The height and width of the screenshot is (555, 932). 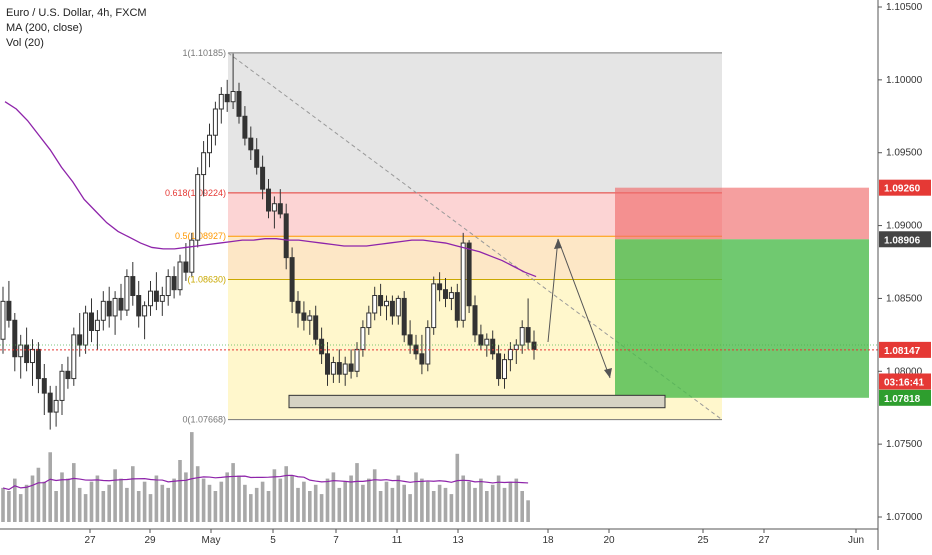 I want to click on x-tick-label: Jun, so click(x=856, y=540).